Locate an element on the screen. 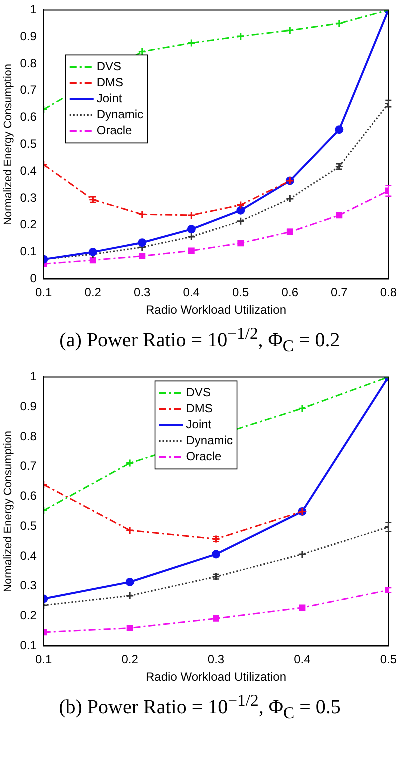 The width and height of the screenshot is (400, 766). x-tick-label: 0.6 is located at coordinates (290, 293).